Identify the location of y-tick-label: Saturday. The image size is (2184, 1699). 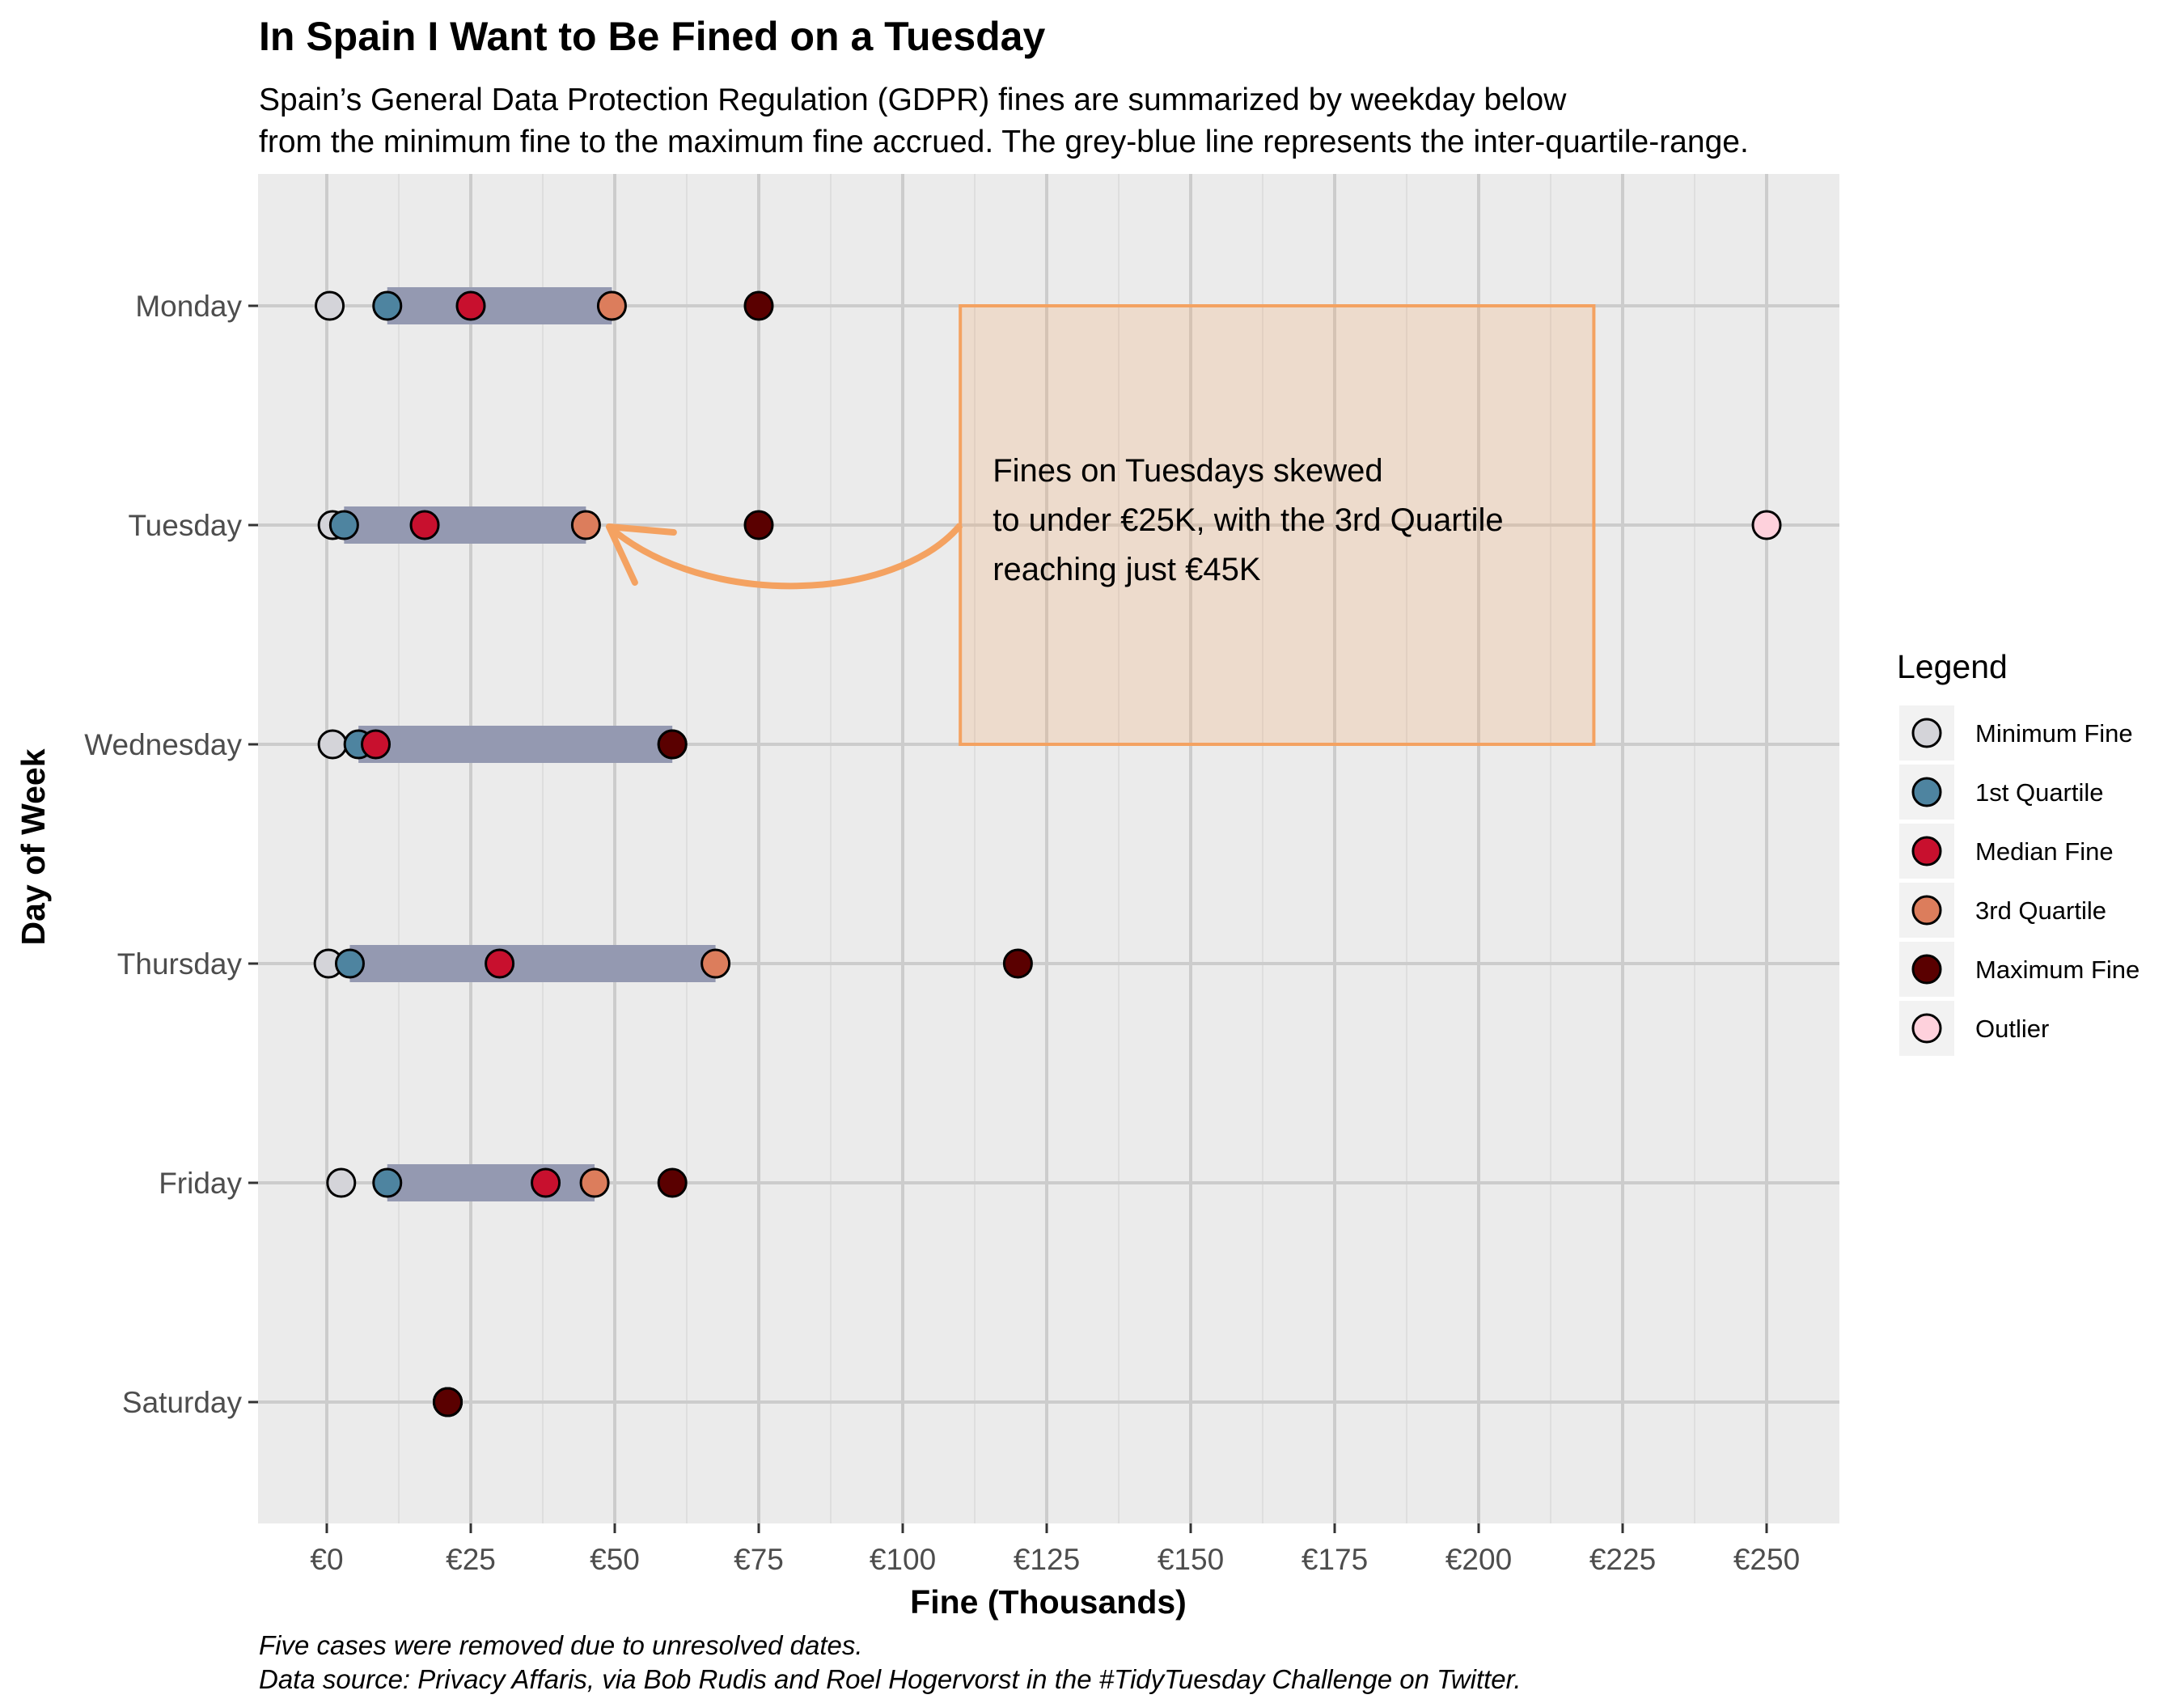
(182, 1402).